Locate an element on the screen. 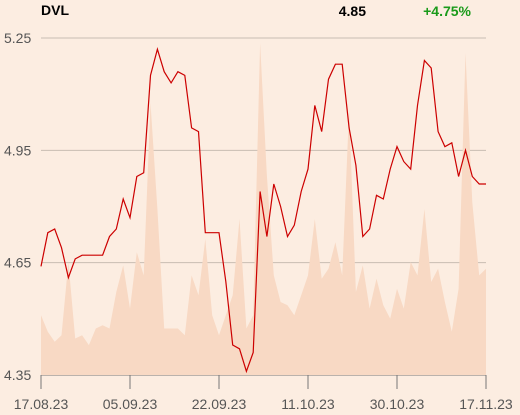 The height and width of the screenshot is (415, 520). y-axis-ticks: 5.25 4.95 4.65 4.35 is located at coordinates (17, 206).